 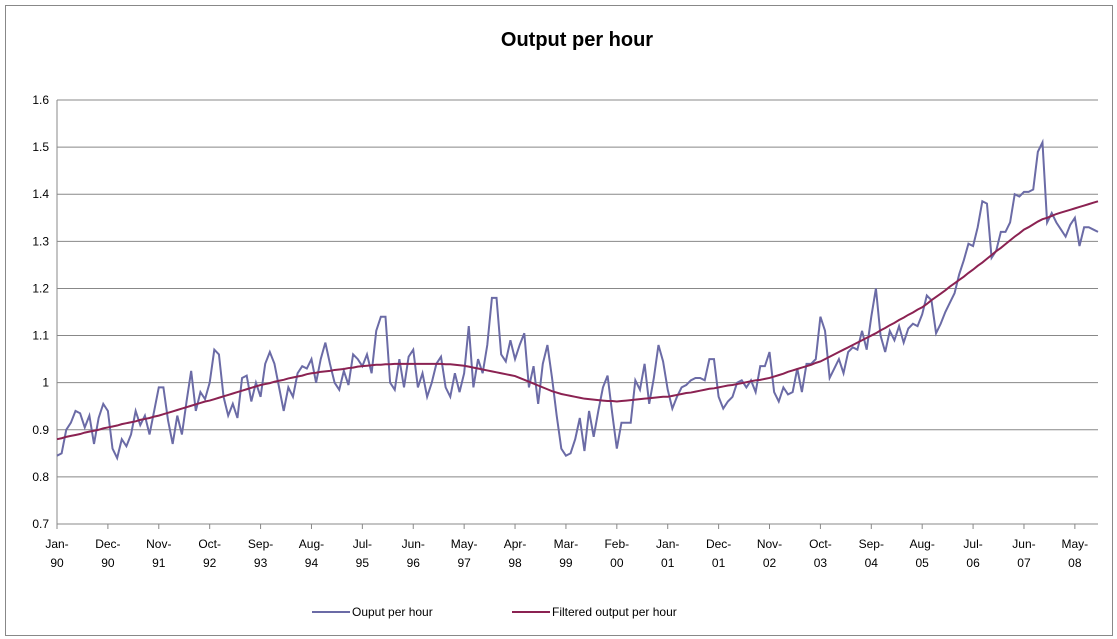 What do you see at coordinates (56, 553) in the screenshot?
I see `x-tick-label: Jan-90` at bounding box center [56, 553].